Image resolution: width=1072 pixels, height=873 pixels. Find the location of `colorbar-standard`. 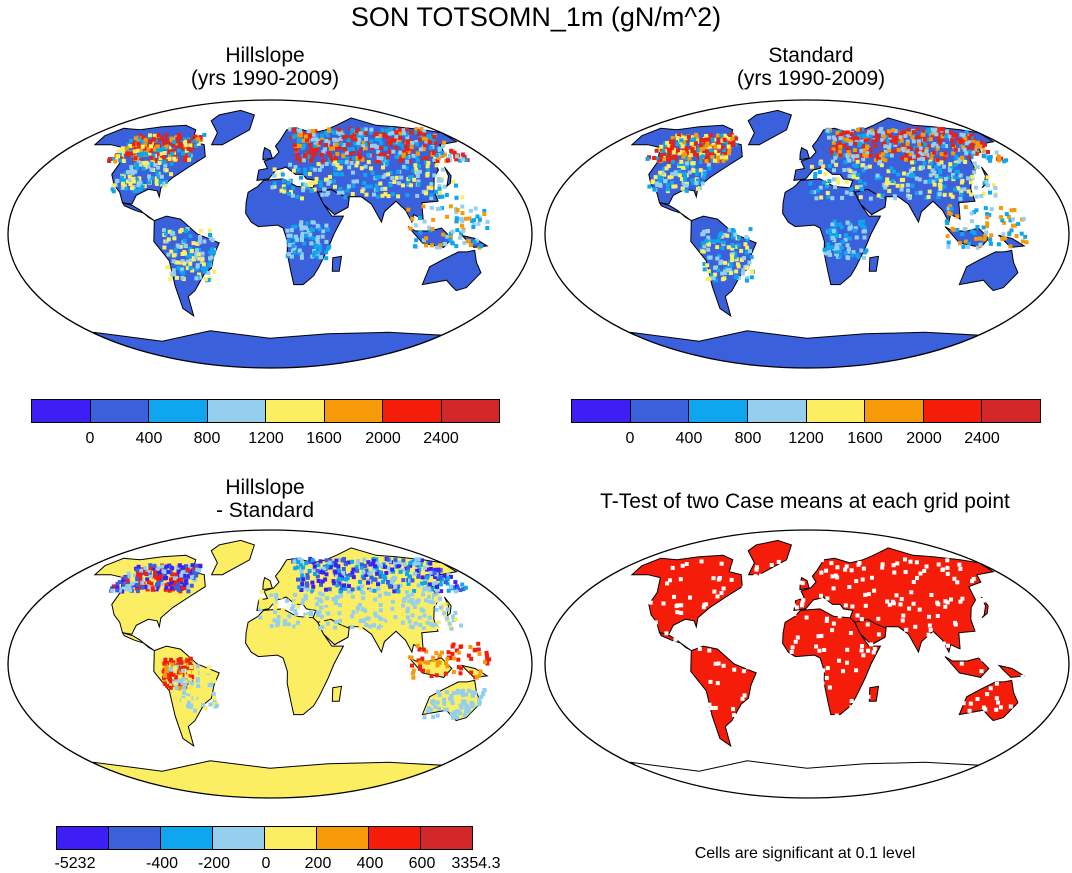

colorbar-standard is located at coordinates (806, 411).